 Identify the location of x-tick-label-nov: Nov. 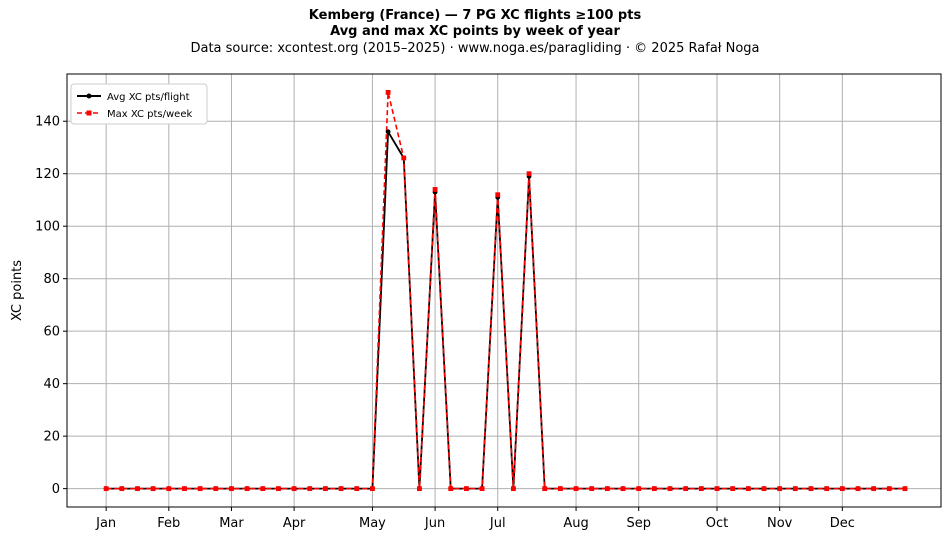
(780, 523).